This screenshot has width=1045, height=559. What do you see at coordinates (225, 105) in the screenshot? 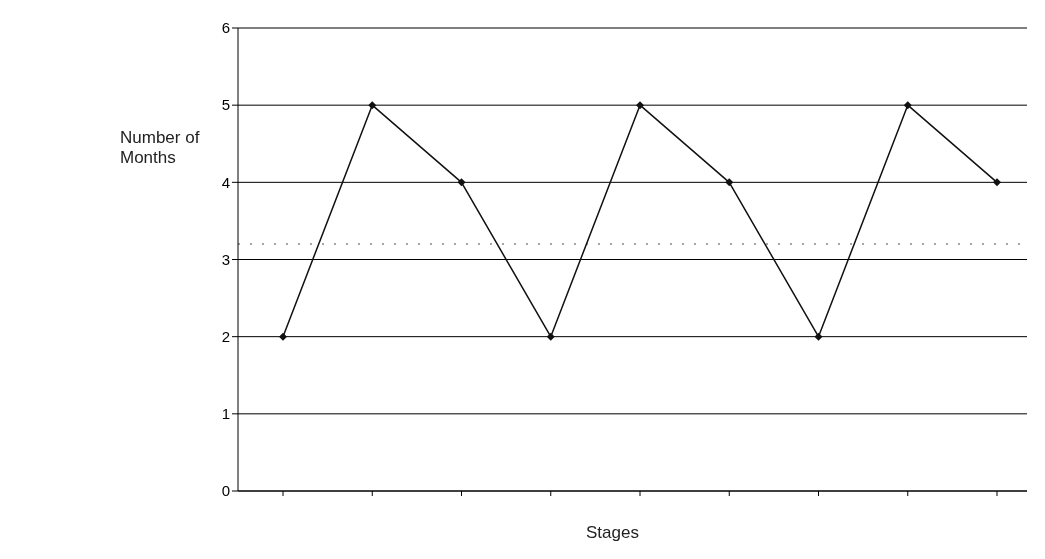
I see `y-tick-label: 5` at bounding box center [225, 105].